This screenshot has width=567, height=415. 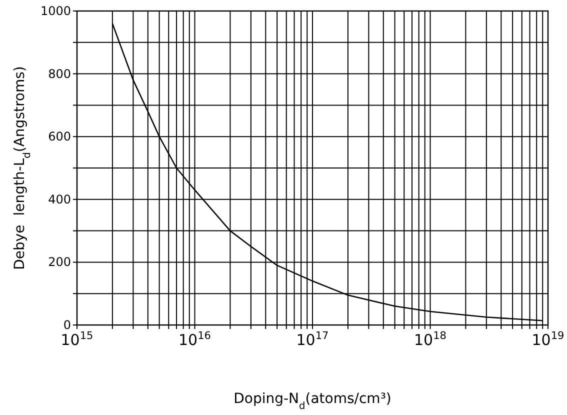 What do you see at coordinates (59, 199) in the screenshot?
I see `y-tick-label: 400` at bounding box center [59, 199].